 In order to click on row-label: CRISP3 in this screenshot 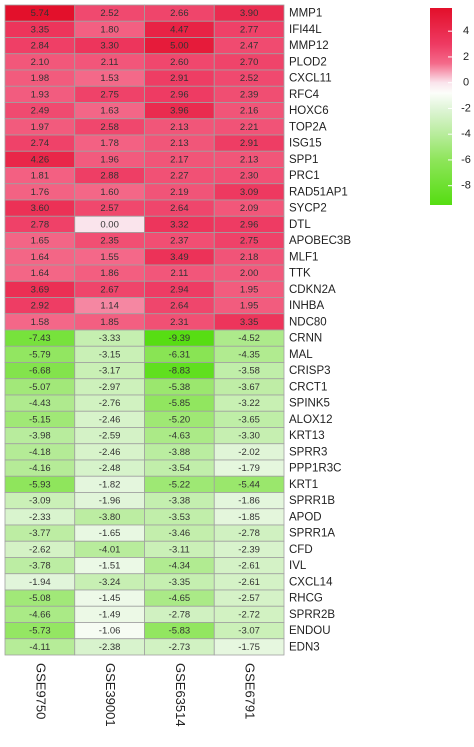, I will do `click(310, 371)`.